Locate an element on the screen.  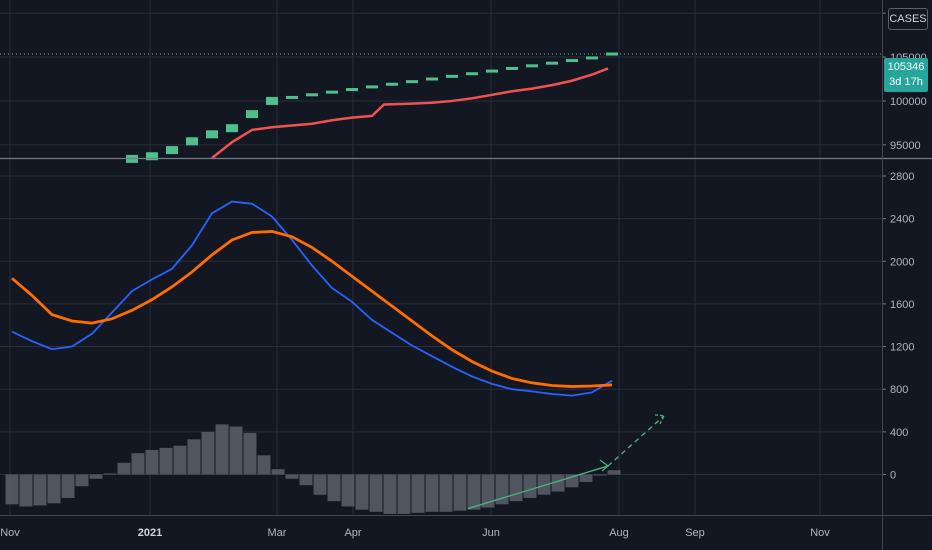
osc-tick-label-4: 1200 is located at coordinates (902, 348).